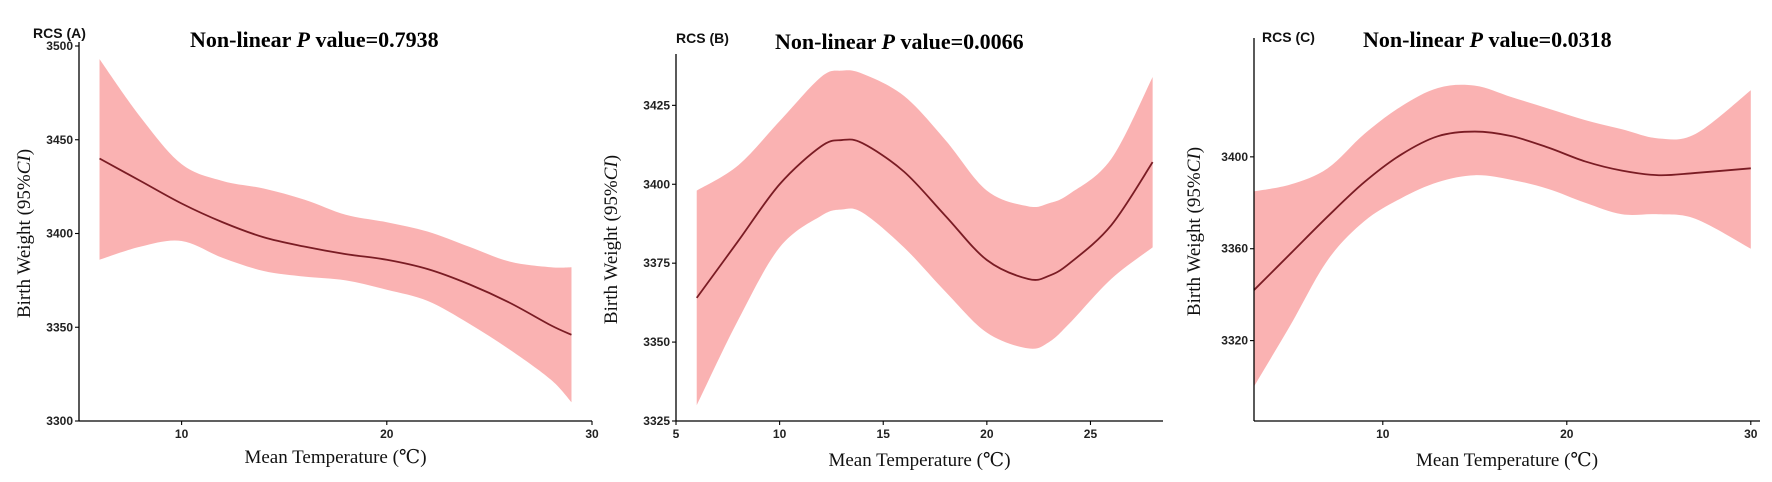  I want to click on chart-title-part: value=0.0066, so click(959, 41).